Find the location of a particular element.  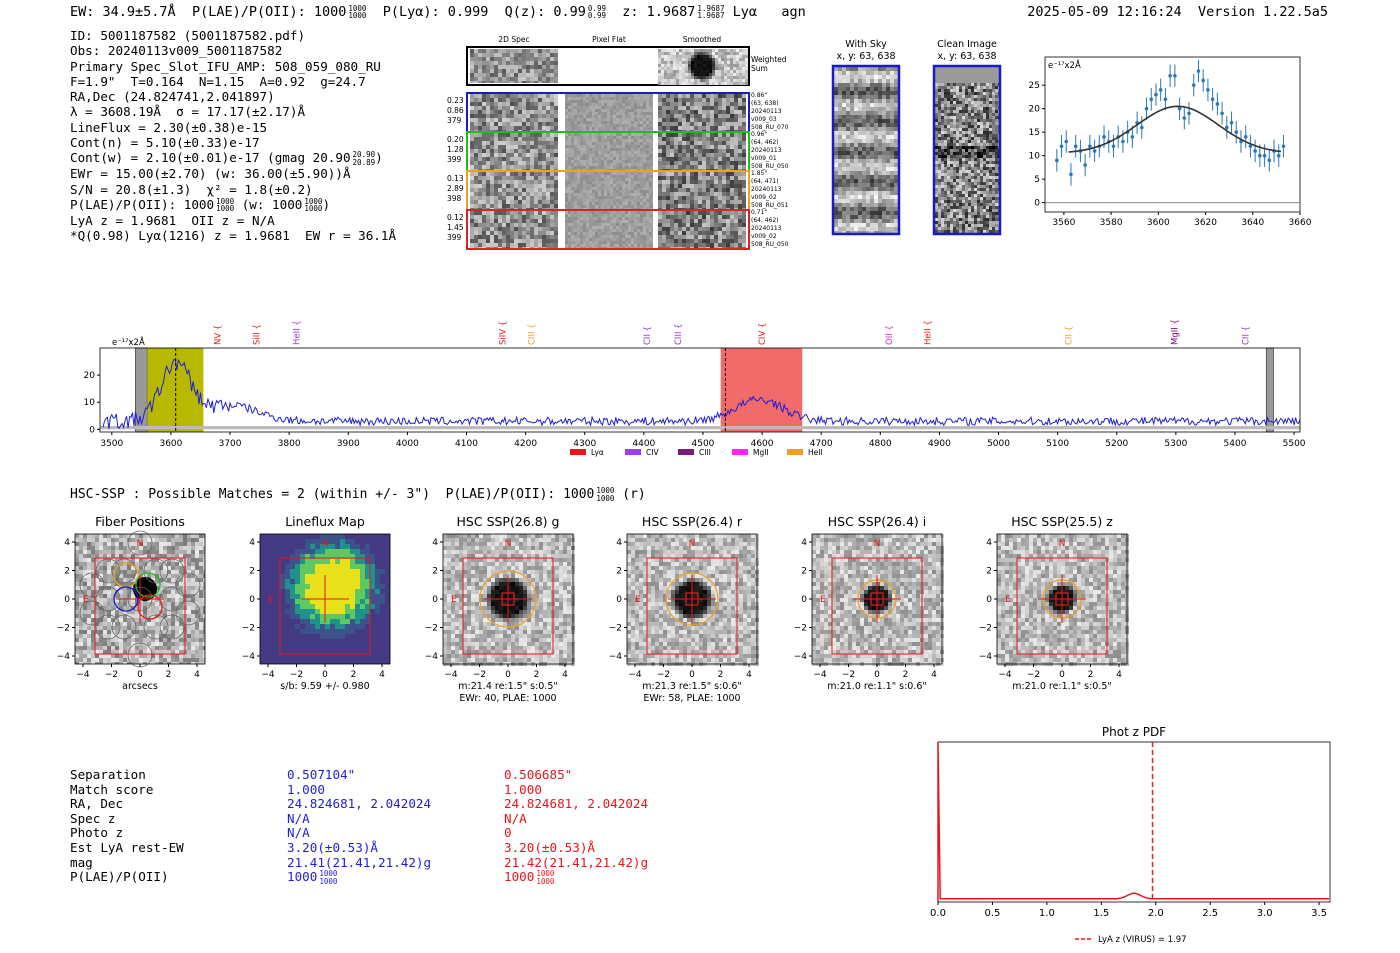

spectrum-line-name: CII { is located at coordinates (1247, 335).